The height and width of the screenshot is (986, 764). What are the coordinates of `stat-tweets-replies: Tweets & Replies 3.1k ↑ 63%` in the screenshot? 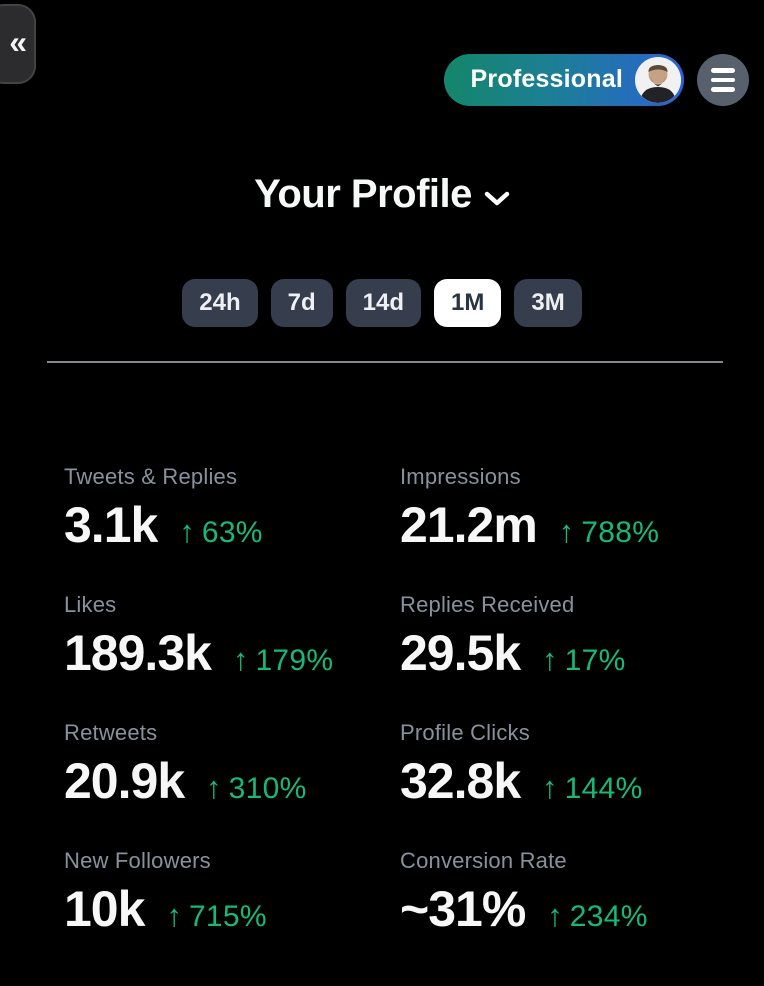 It's located at (232, 508).